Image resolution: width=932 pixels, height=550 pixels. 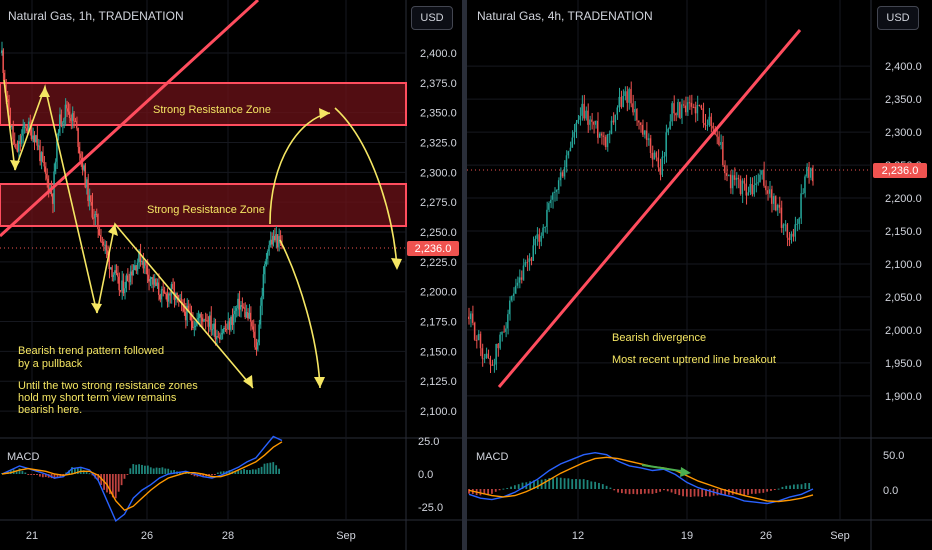 What do you see at coordinates (203, 104) in the screenshot?
I see `resistance-zone-upper` at bounding box center [203, 104].